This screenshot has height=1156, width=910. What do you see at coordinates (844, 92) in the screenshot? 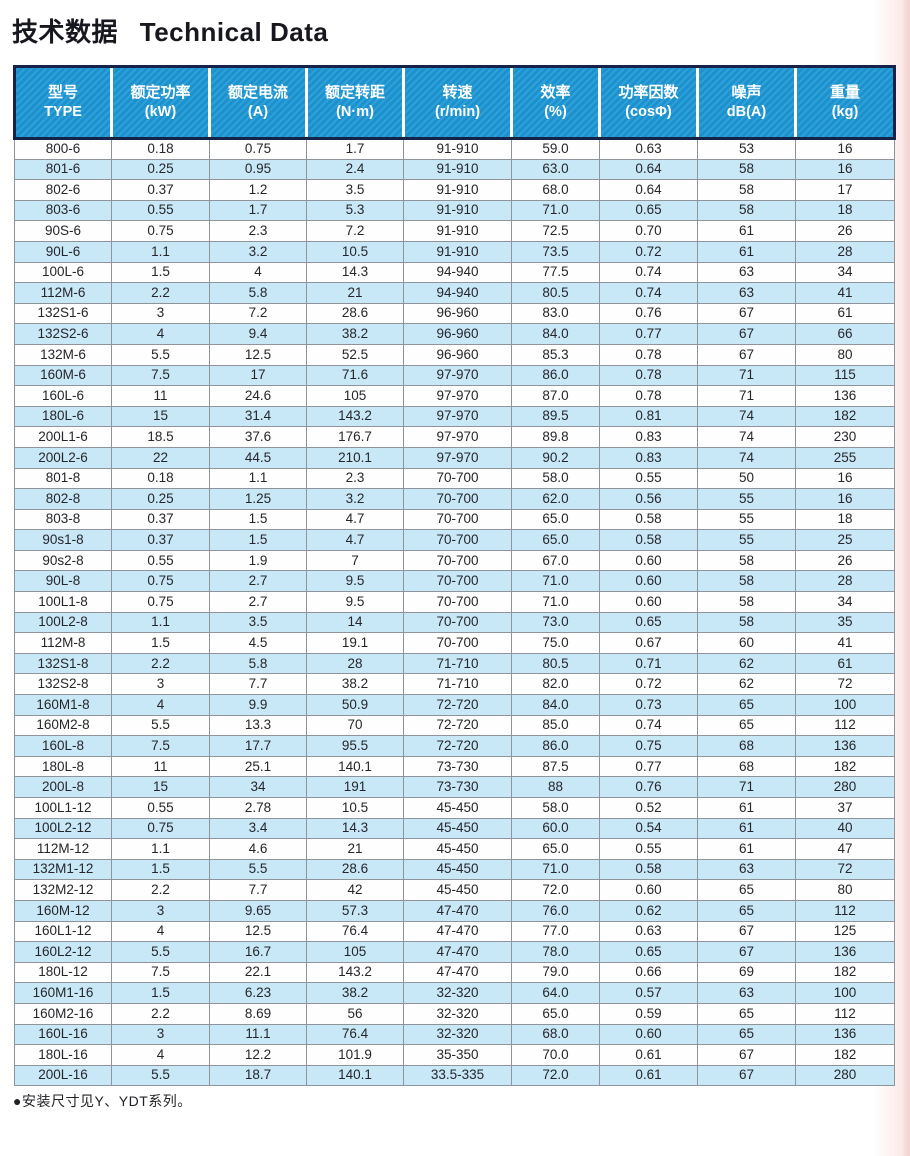
I see `column-label-zh: 重量` at bounding box center [844, 92].